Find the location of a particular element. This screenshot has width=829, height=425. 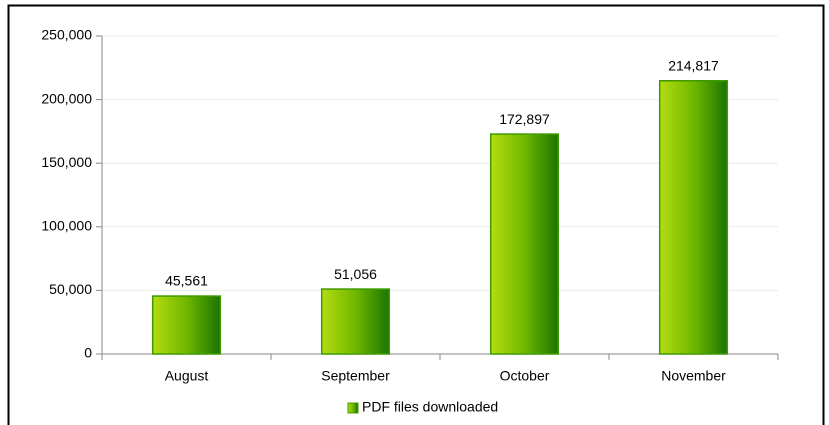

y-tick-label: 0 is located at coordinates (88, 353).